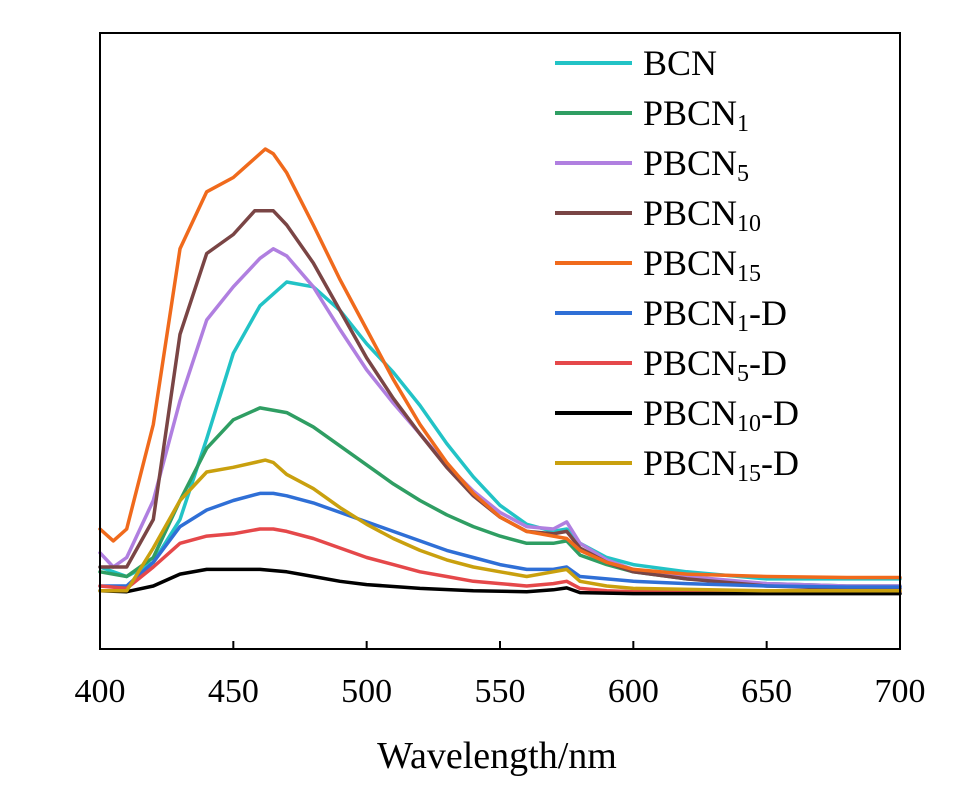 Image resolution: width=976 pixels, height=787 pixels. What do you see at coordinates (696, 165) in the screenshot?
I see `legend-label-pbcn5: PBCN5` at bounding box center [696, 165].